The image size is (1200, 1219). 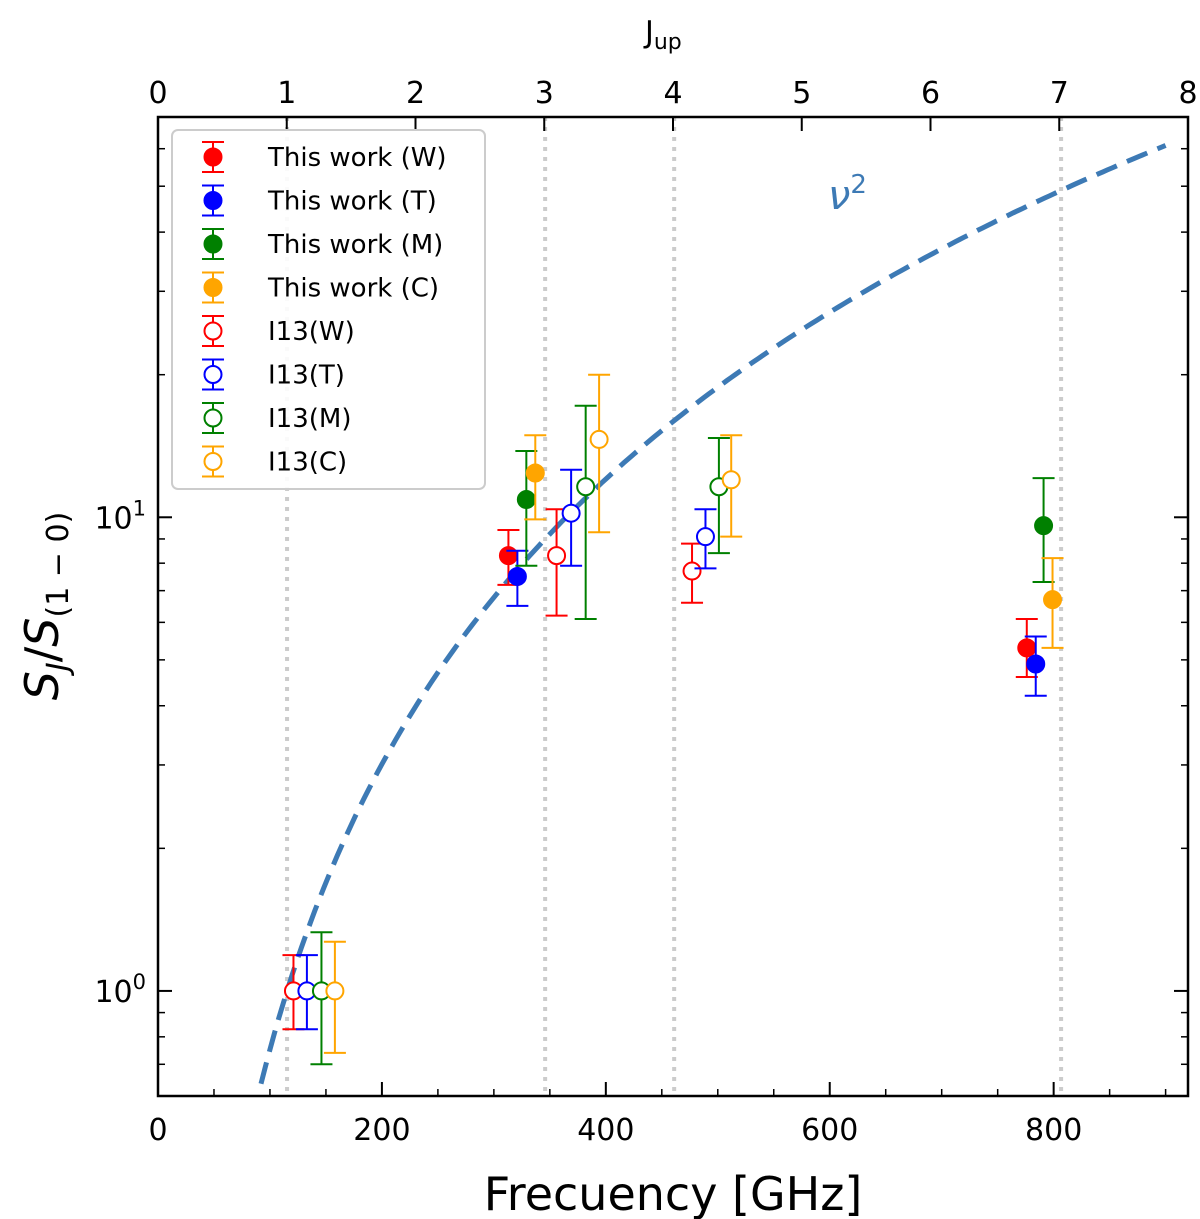 What do you see at coordinates (381, 1130) in the screenshot?
I see `x-tick-label: 200` at bounding box center [381, 1130].